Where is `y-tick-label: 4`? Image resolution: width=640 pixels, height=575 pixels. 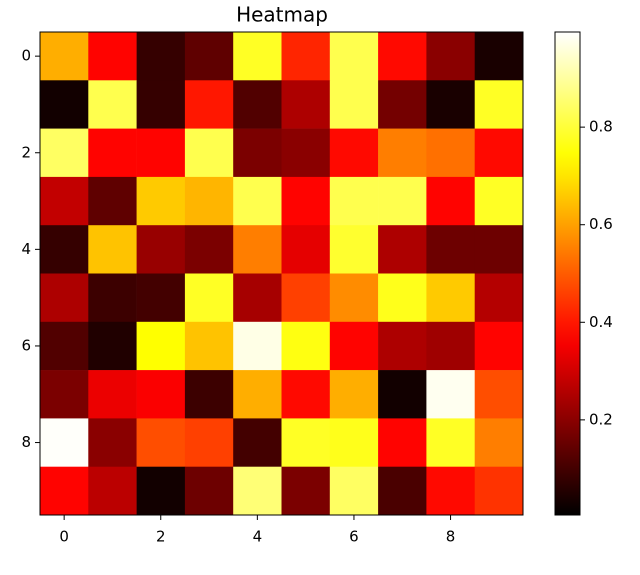 y-tick-label: 4 is located at coordinates (26, 249).